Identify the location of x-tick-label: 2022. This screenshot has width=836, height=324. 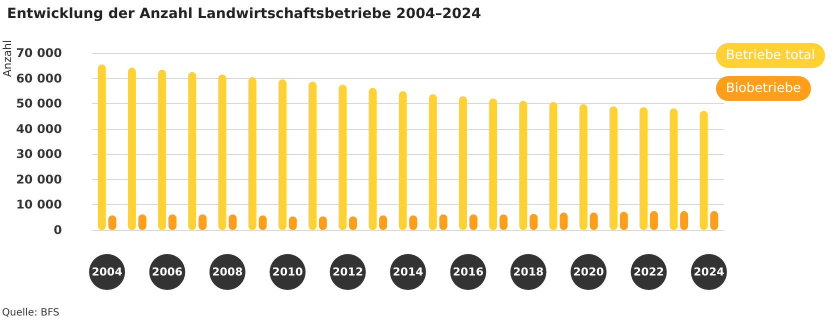
(648, 272).